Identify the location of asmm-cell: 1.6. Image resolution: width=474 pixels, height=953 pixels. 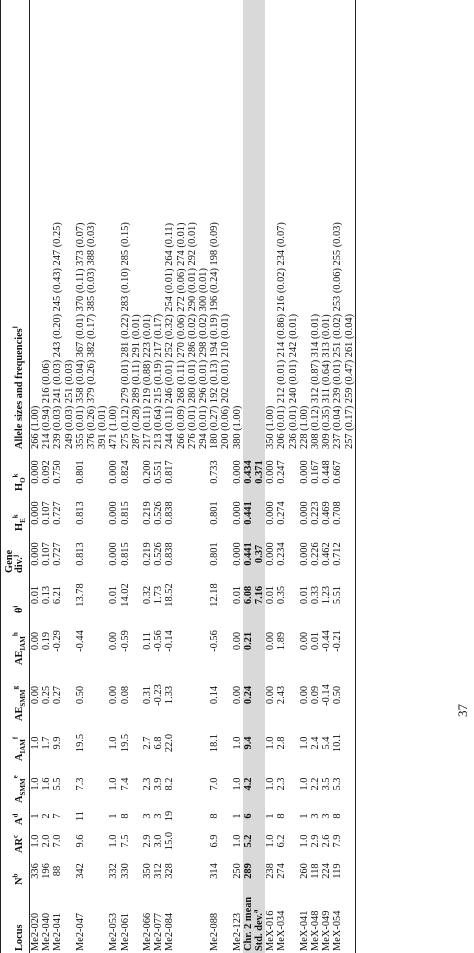
(47, 784).